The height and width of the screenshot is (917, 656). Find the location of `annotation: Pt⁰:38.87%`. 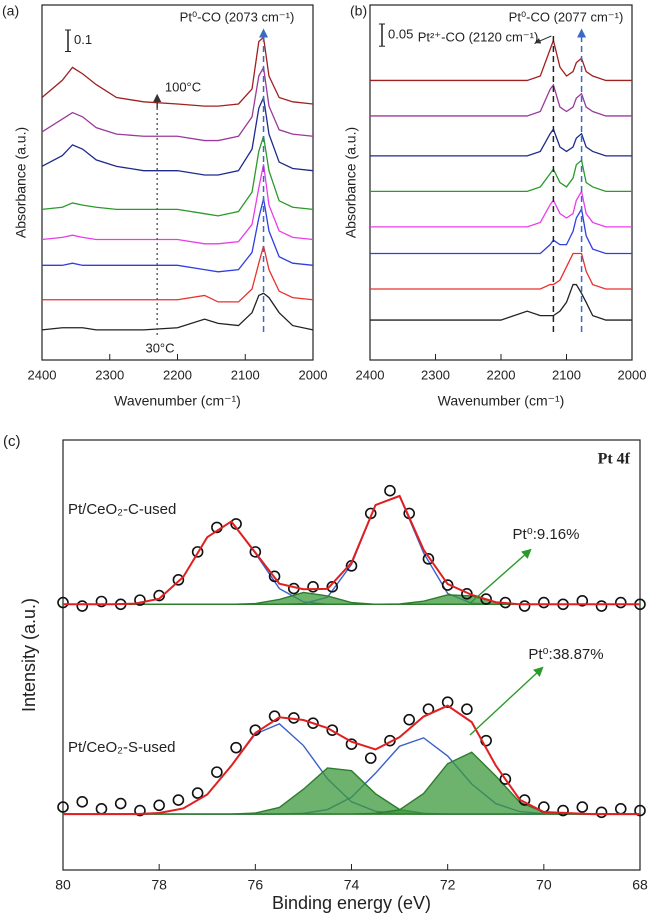

annotation: Pt⁰:38.87% is located at coordinates (565, 654).